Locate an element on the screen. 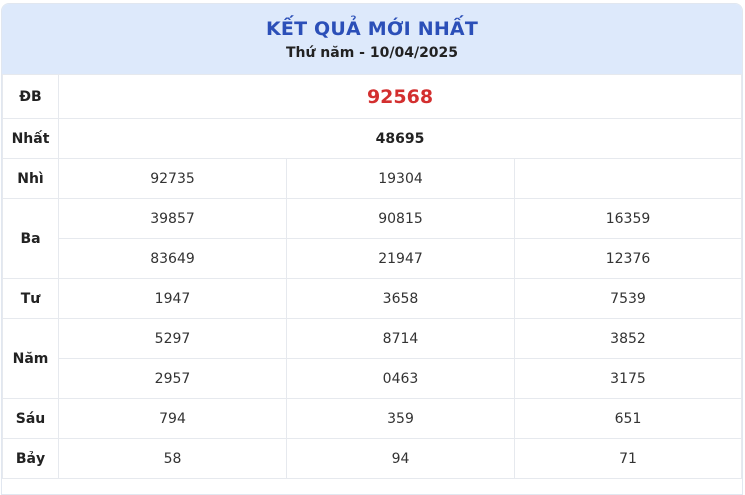 The width and height of the screenshot is (745, 495). prize-label-nhat: Nhất is located at coordinates (30, 138).